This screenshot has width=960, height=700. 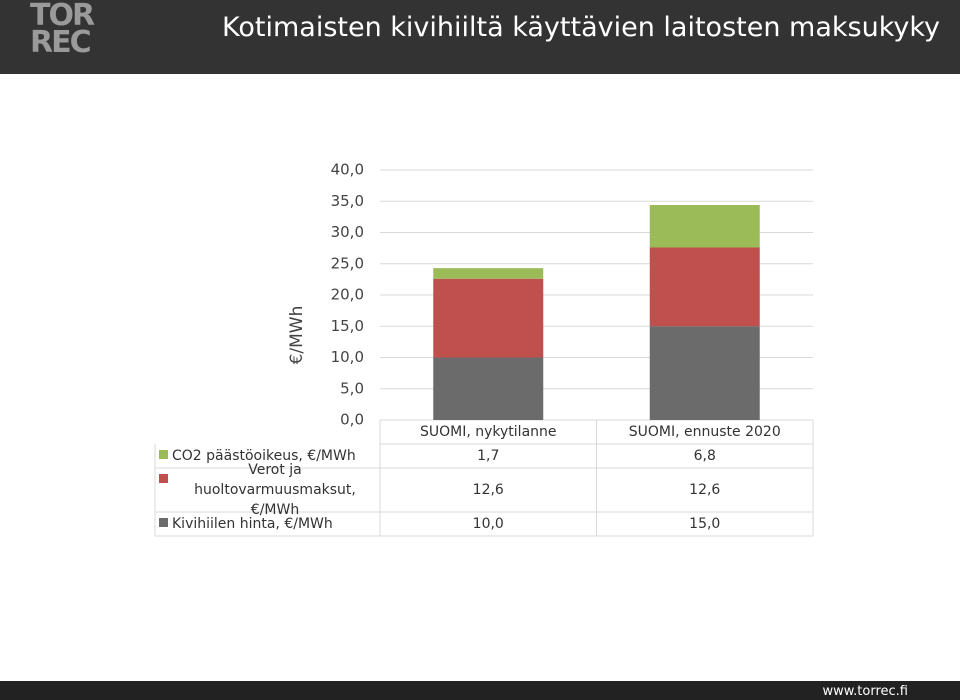 I want to click on legend-entry: Verot ja huoltovarmuusmaksut, €/MWh, so click(x=268, y=490).